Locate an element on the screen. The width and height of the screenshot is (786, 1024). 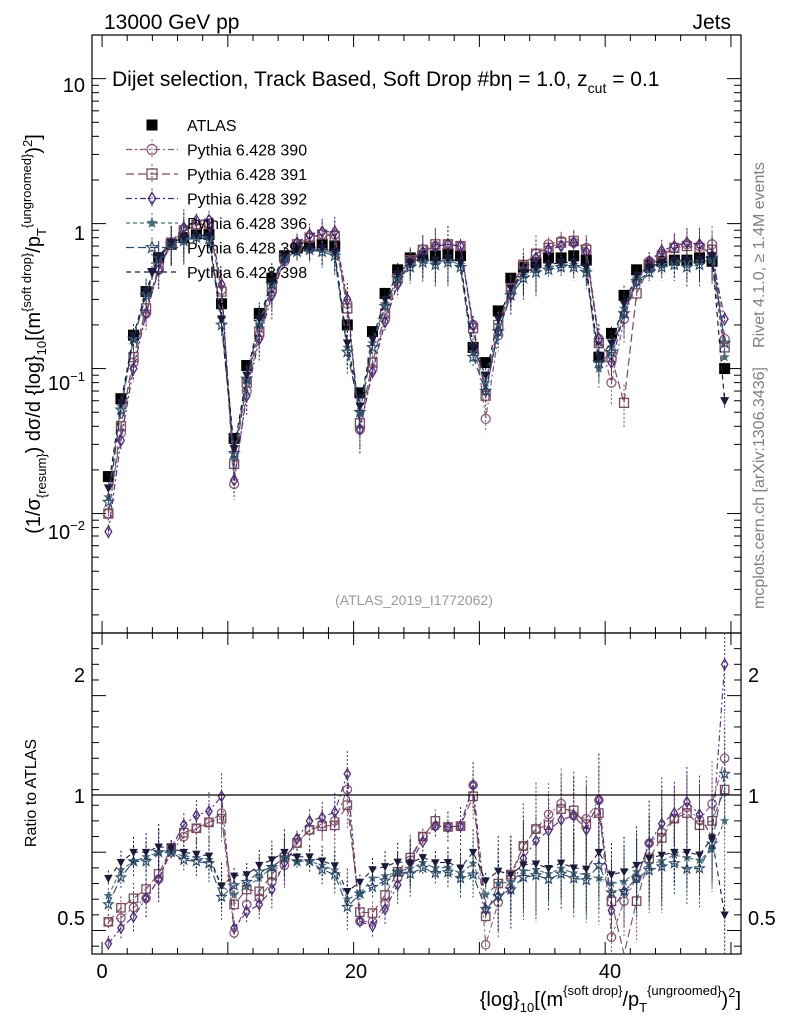
title-tail: = 0.1 is located at coordinates (632, 79).